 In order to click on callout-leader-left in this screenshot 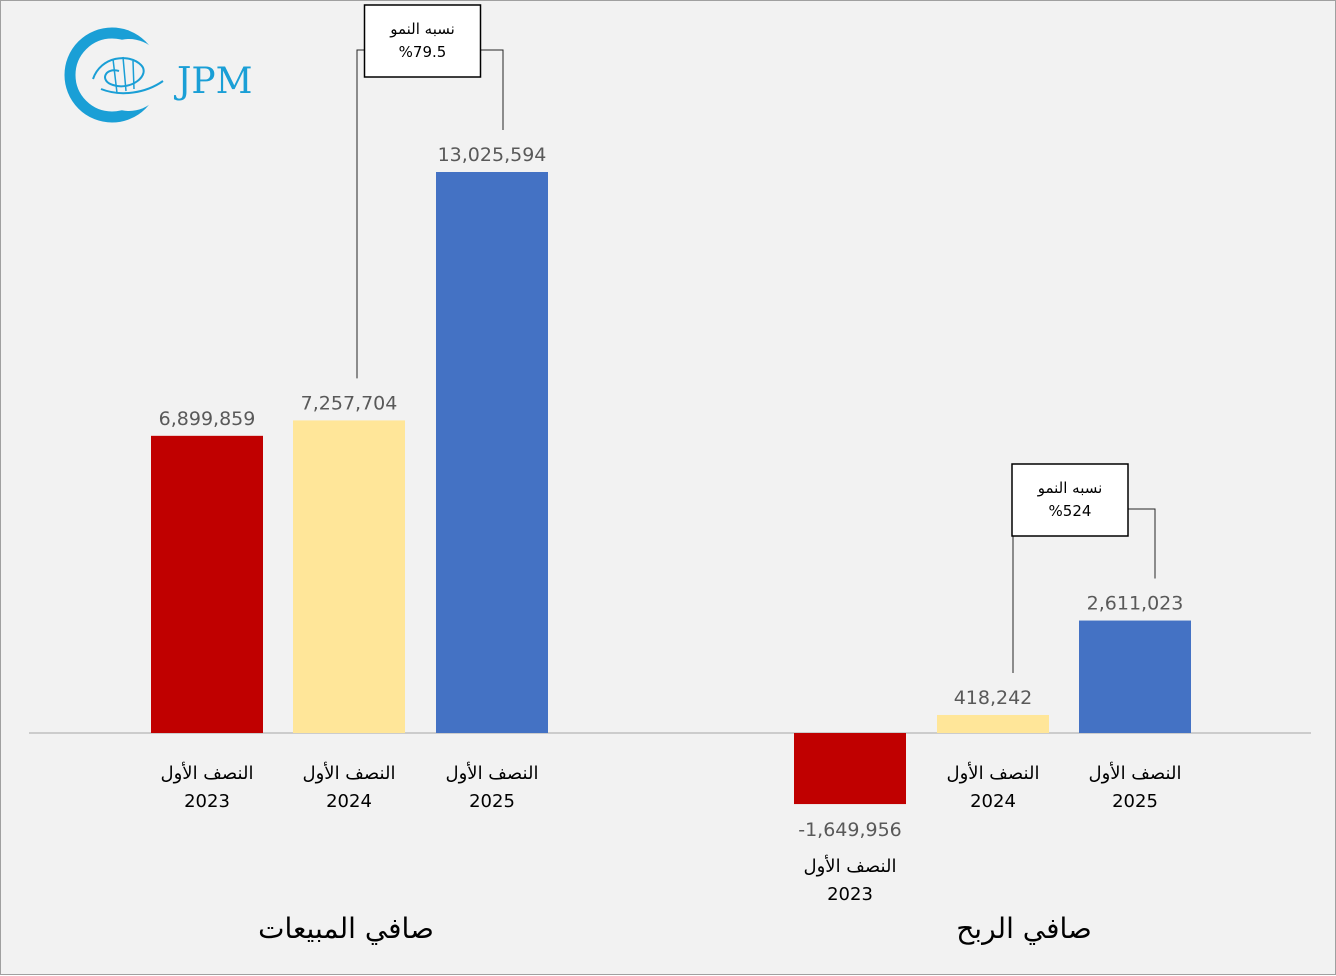, I will do `click(360, 214)`.